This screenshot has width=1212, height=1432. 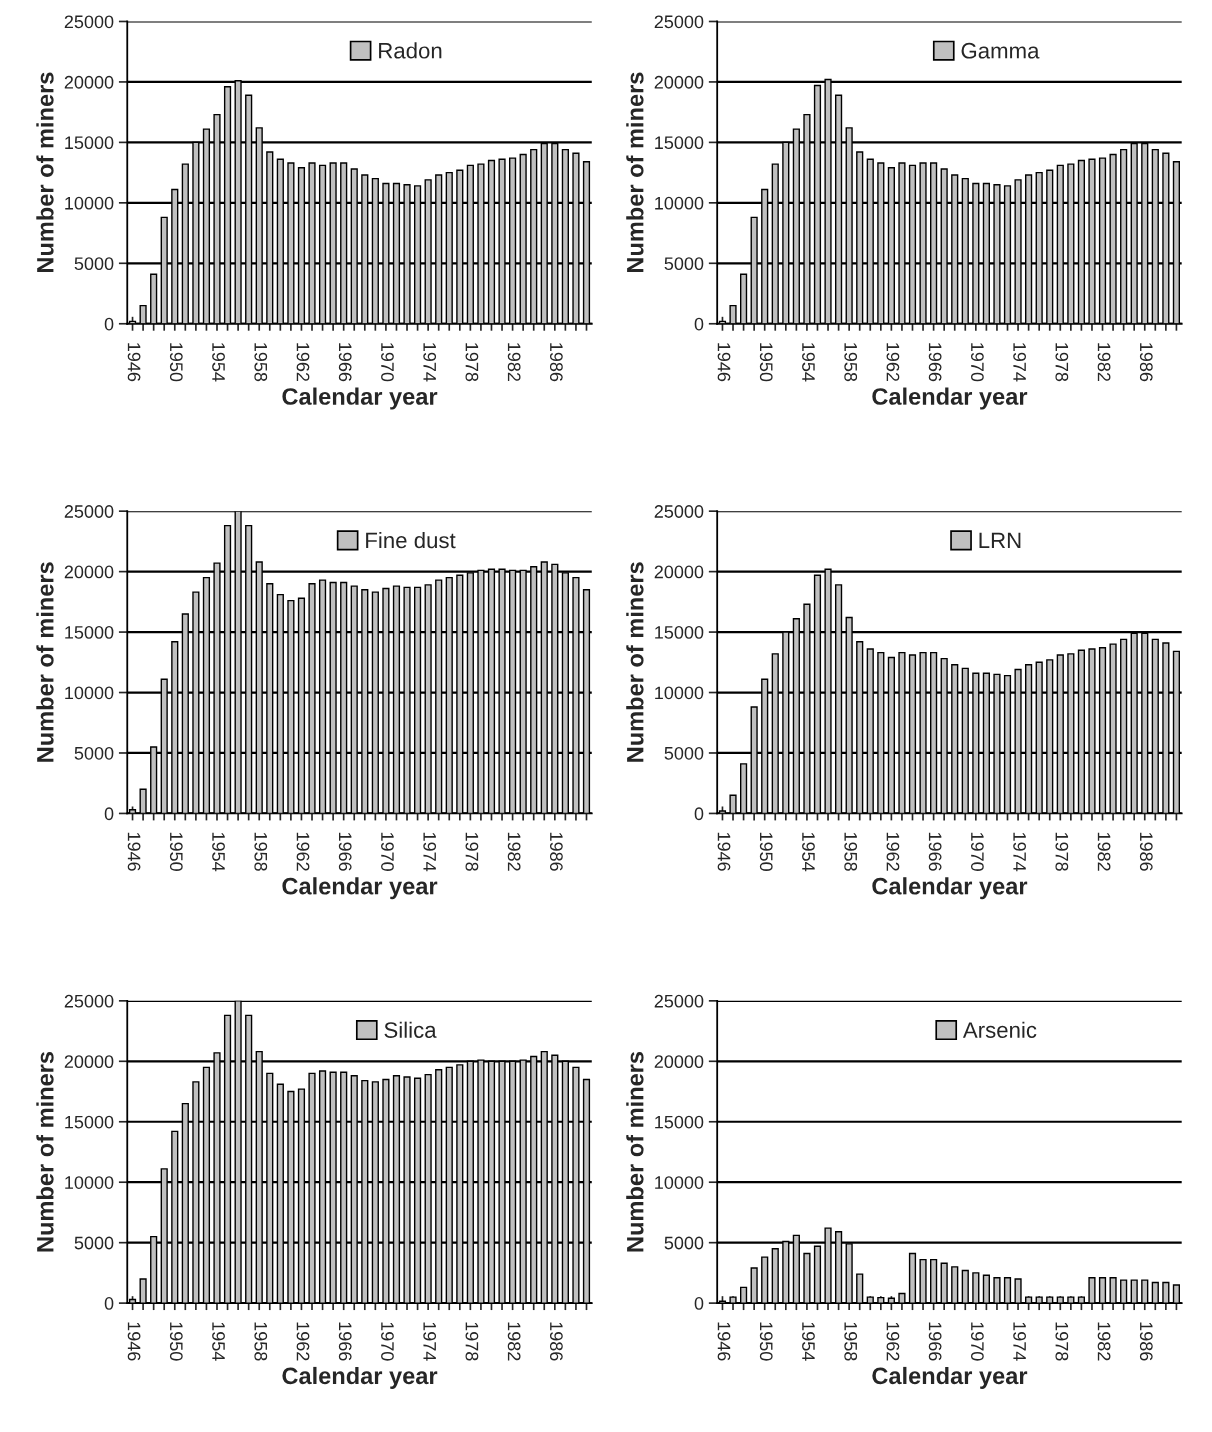 I want to click on legend-label: Radon, so click(x=410, y=50).